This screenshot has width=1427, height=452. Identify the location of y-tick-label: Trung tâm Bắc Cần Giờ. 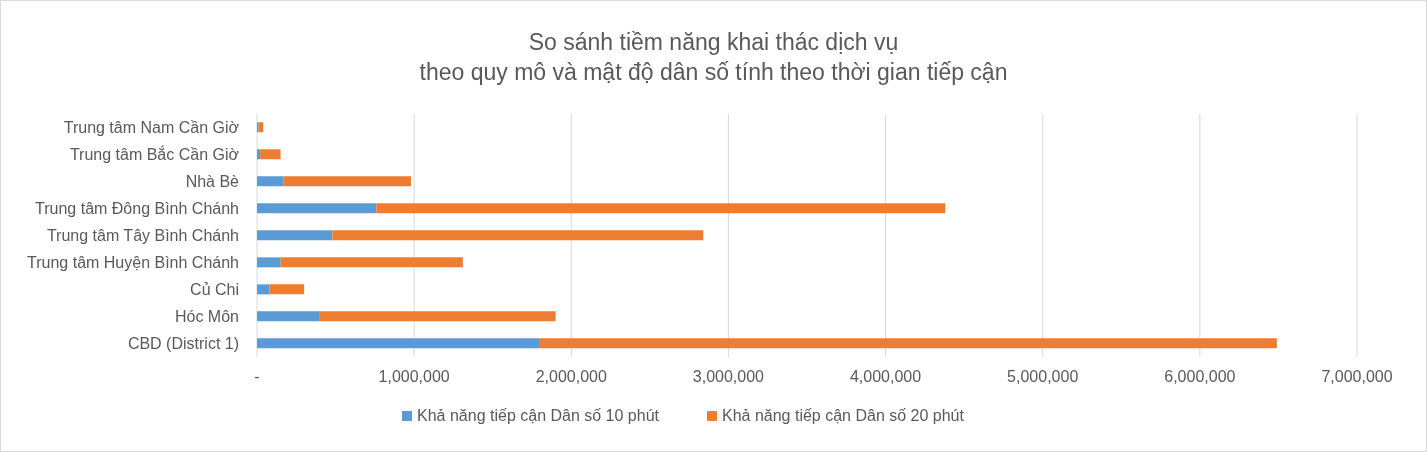
(154, 154).